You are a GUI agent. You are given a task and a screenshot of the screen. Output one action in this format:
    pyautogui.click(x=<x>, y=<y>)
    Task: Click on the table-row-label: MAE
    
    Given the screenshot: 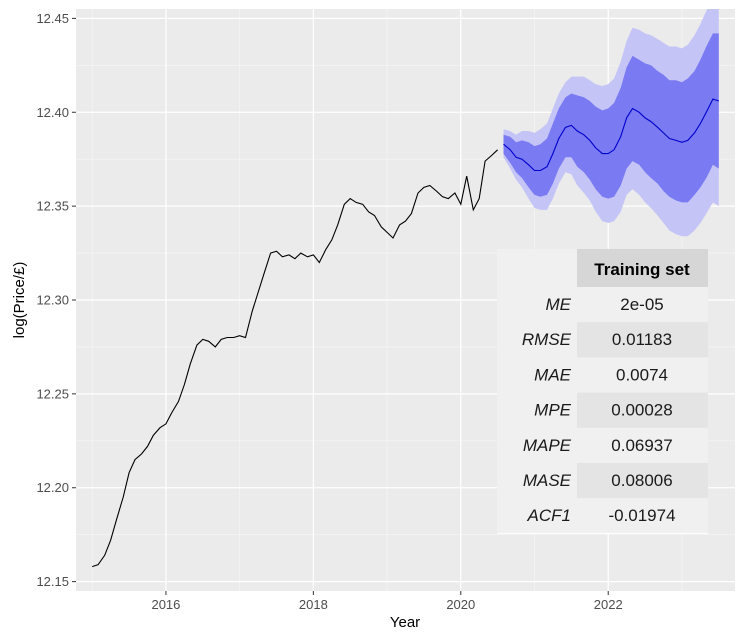 What is the action you would take?
    pyautogui.click(x=553, y=374)
    